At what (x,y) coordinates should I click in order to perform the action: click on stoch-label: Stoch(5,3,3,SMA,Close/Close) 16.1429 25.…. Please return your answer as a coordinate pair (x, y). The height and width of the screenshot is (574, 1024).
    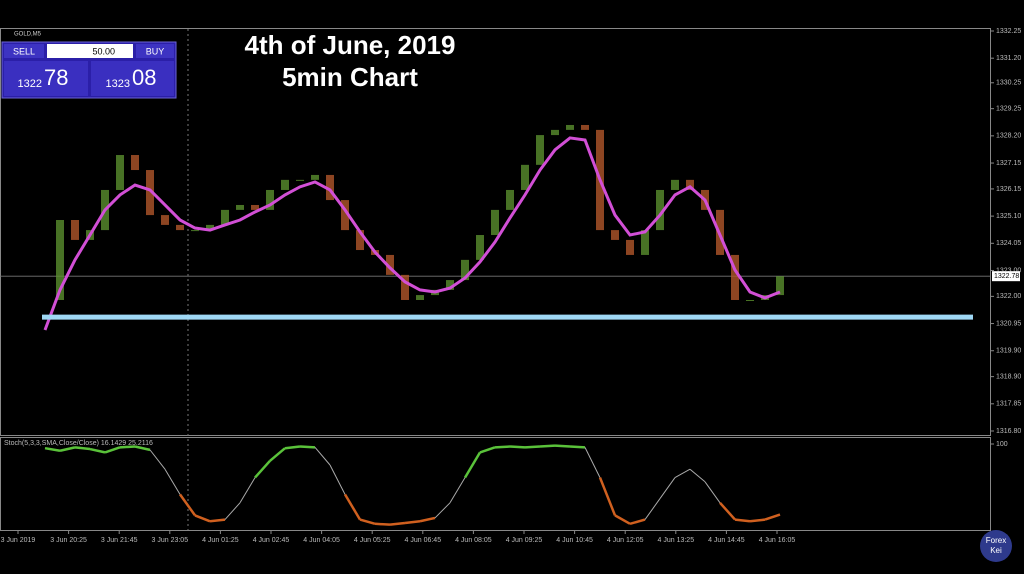
    Looking at the image, I should click on (78, 443).